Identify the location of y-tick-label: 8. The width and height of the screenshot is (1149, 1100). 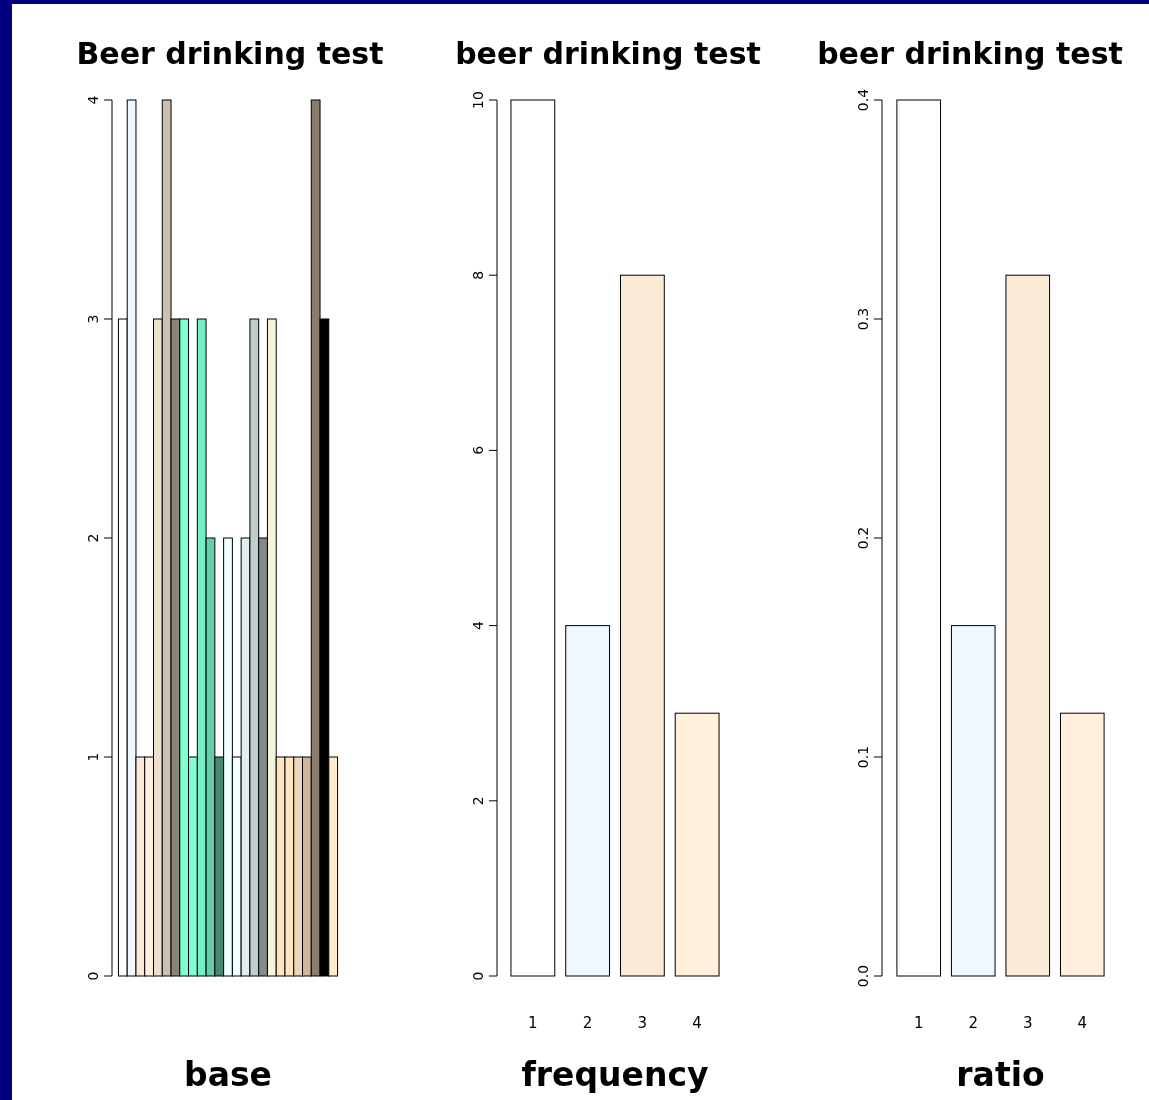
(478, 275).